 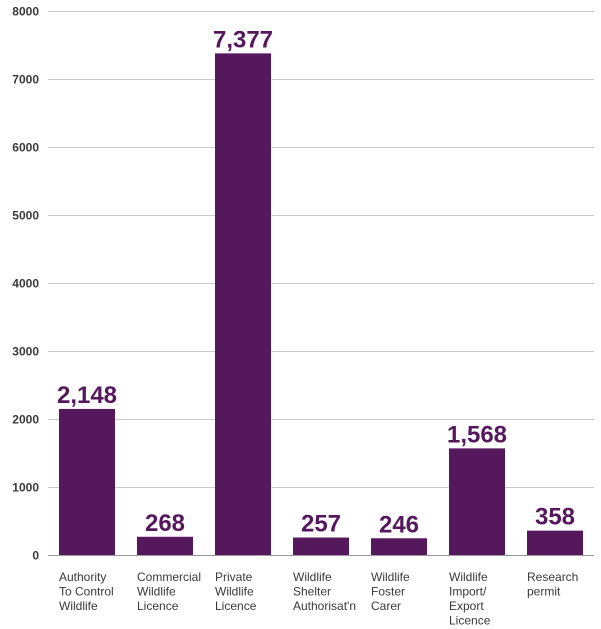 I want to click on y-tick-label: 7000, so click(x=25, y=80).